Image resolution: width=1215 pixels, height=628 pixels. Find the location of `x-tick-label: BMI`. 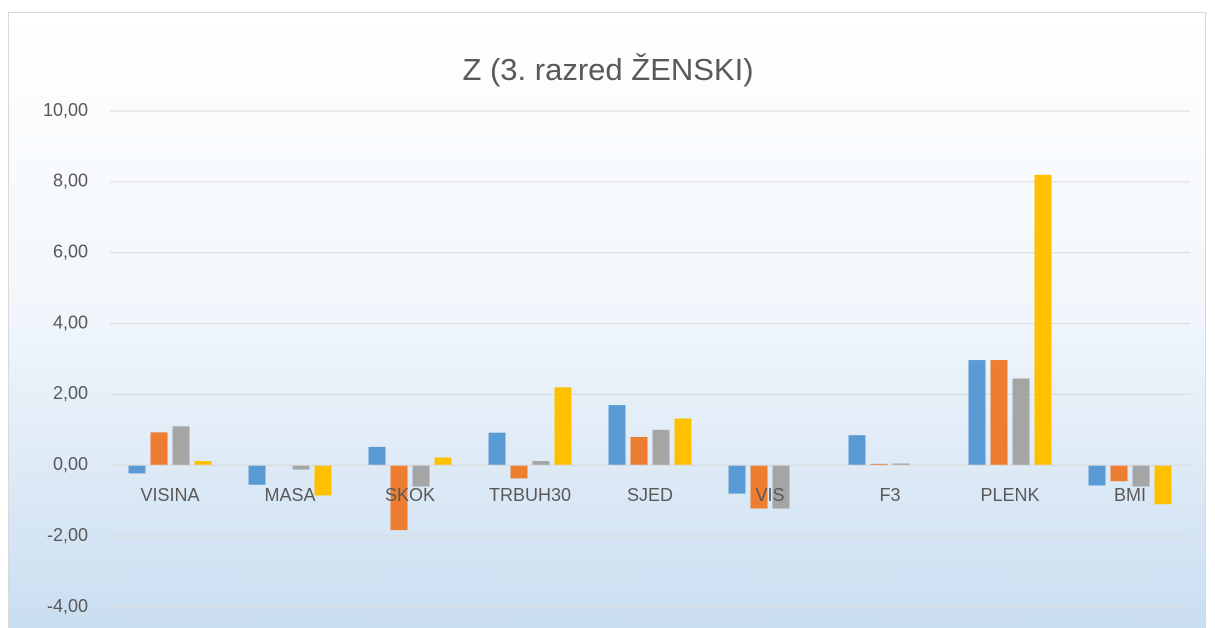

x-tick-label: BMI is located at coordinates (1130, 495).